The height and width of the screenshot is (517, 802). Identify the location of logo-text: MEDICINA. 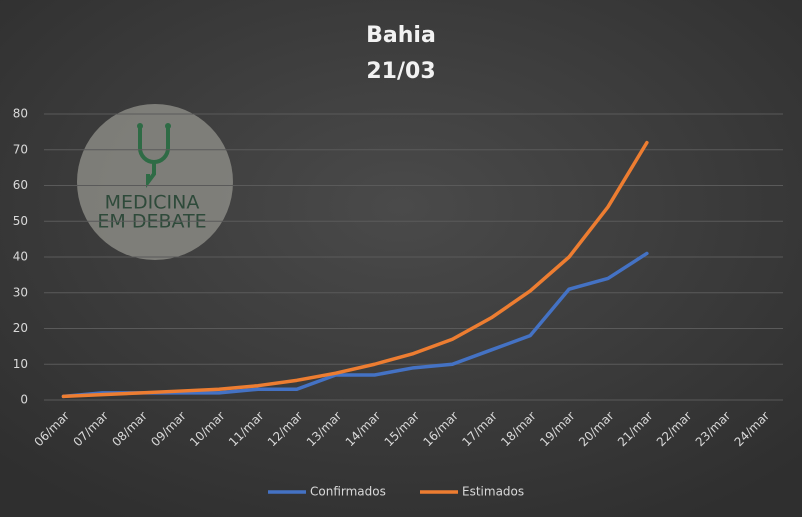
(152, 203).